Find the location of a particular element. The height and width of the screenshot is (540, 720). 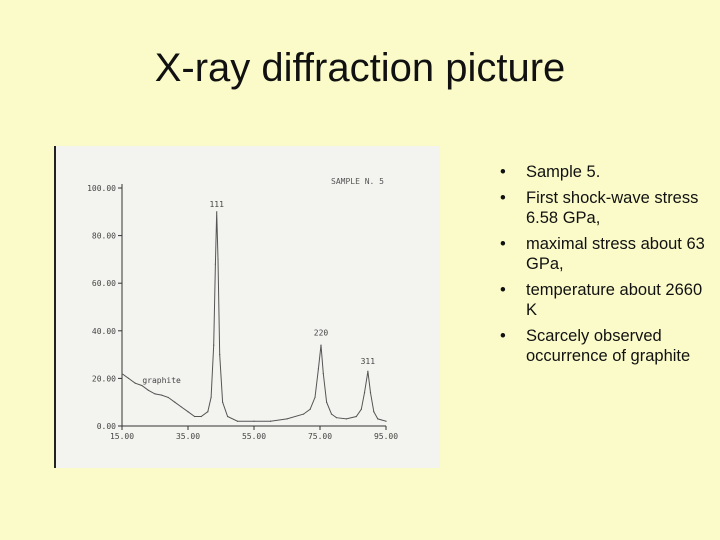

x-tick-label: 35.00 is located at coordinates (188, 436).